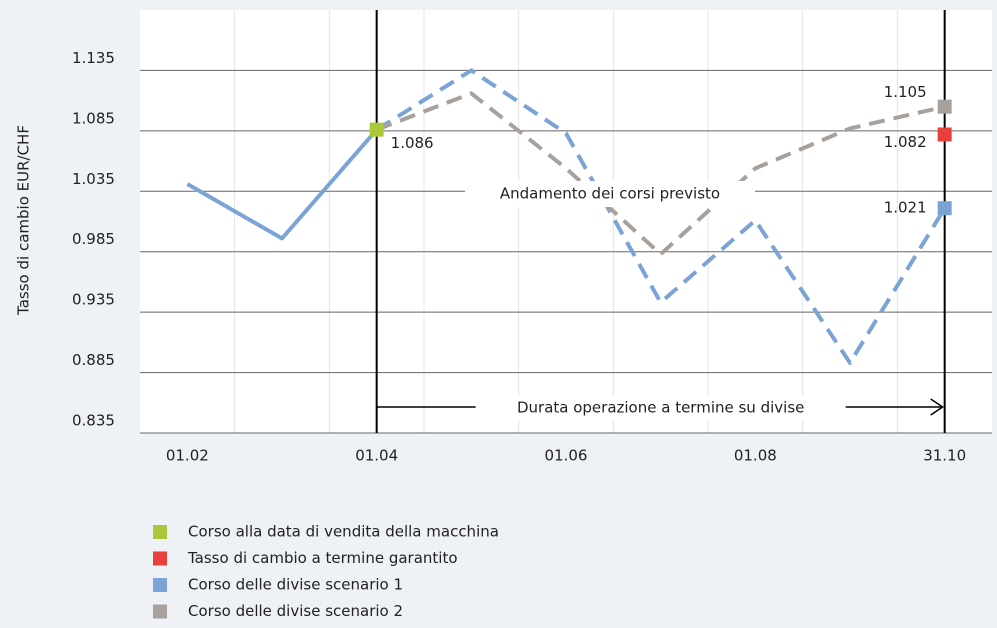 This screenshot has width=997, height=628. Describe the element at coordinates (412, 143) in the screenshot. I see `value-label: 1.086` at that location.